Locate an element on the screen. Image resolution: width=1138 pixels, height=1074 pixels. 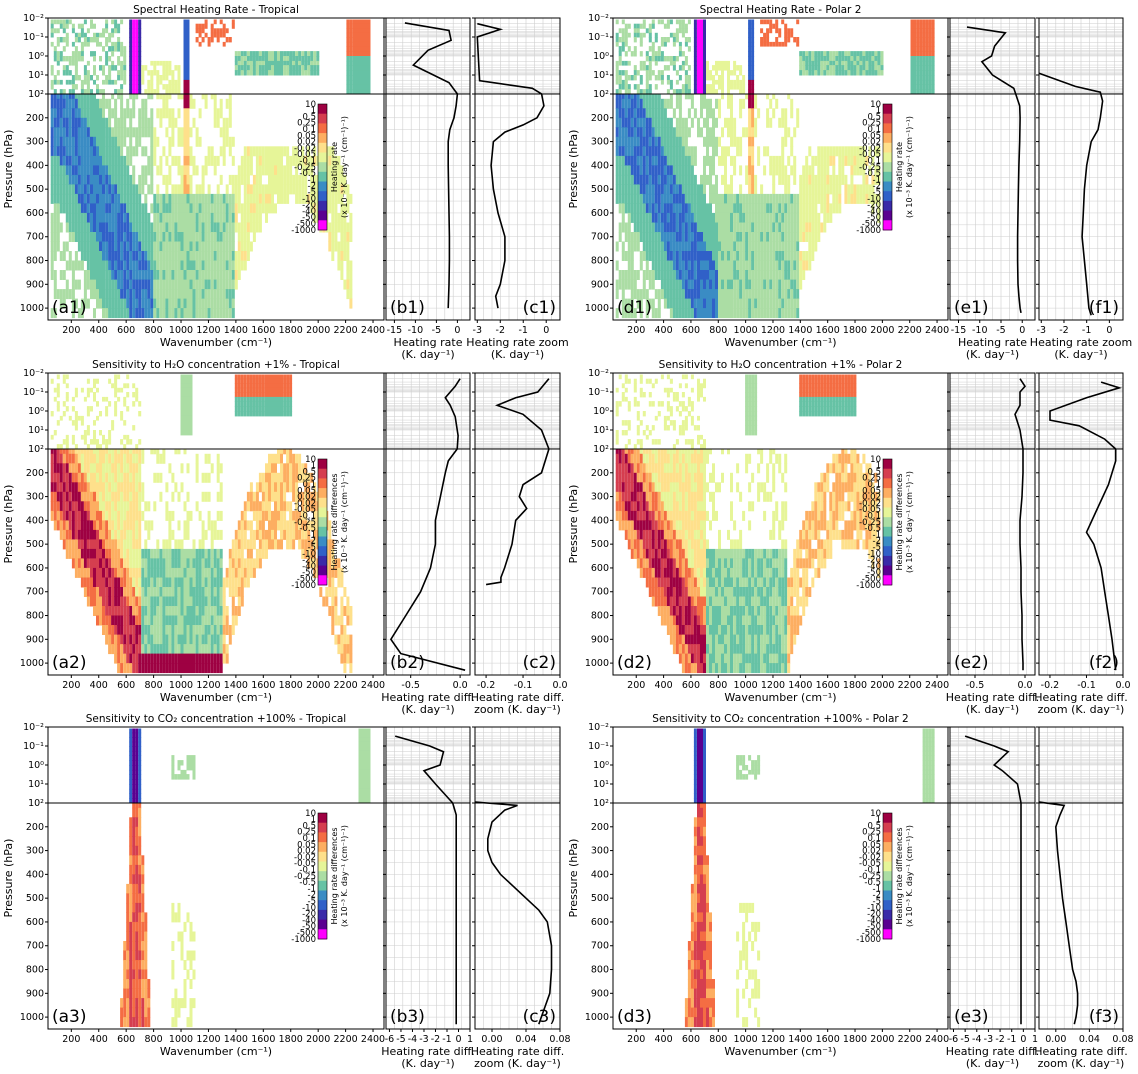
colorbar-tick-label: 10 is located at coordinates (310, 105).